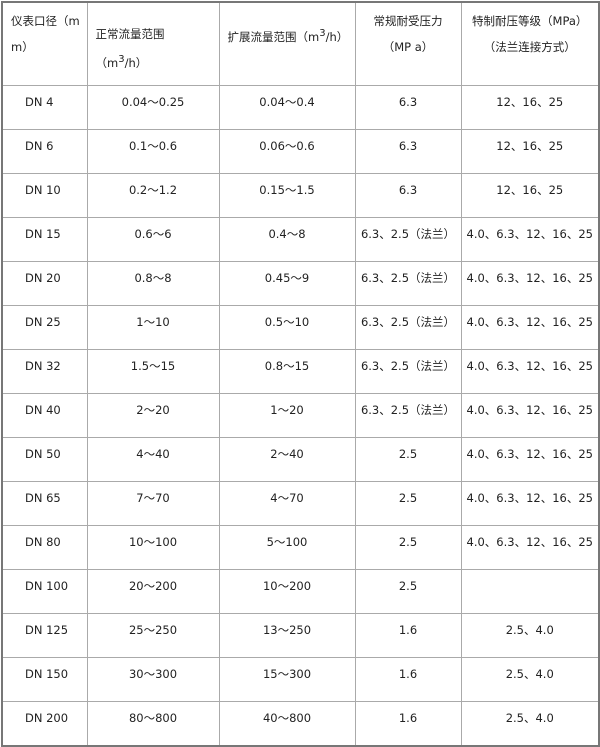 This screenshot has height=747, width=600. I want to click on table-row: DN 200 80～800 40～800 1.6 2.5、4.0, so click(300, 724).